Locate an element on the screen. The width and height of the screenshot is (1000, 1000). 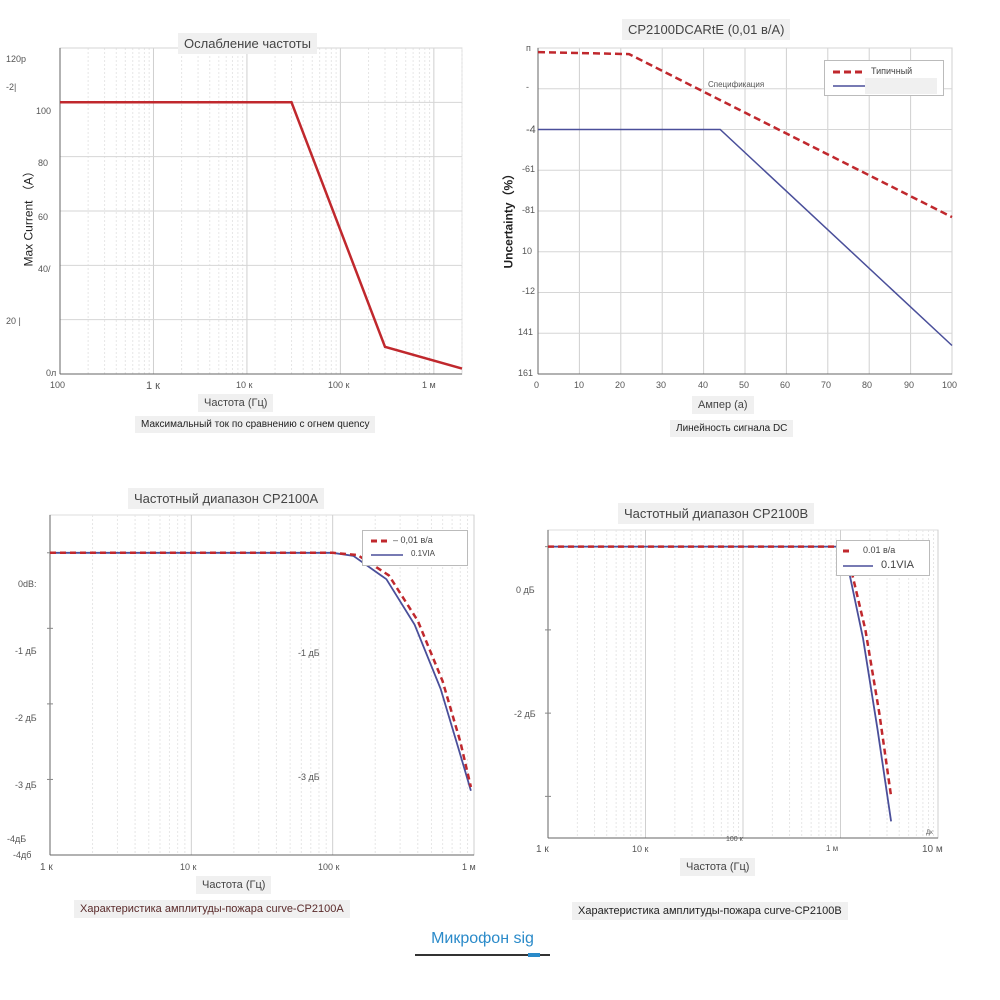
chart1-ytick: 20 | is located at coordinates (13, 321).